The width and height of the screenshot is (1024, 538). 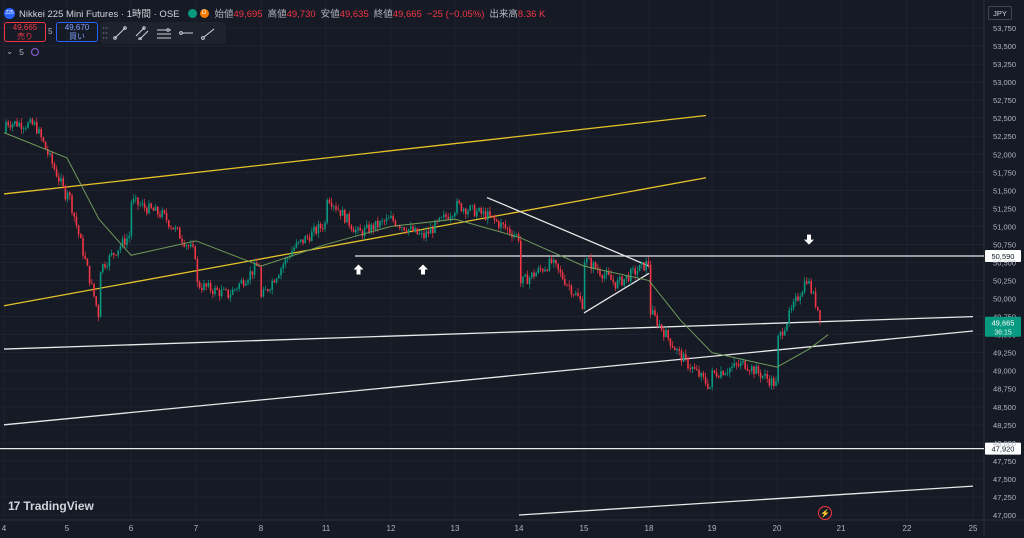 I want to click on symbol-title: Nikkei 225 Mini Futures · 1時間 · OSE, so click(x=99, y=14).